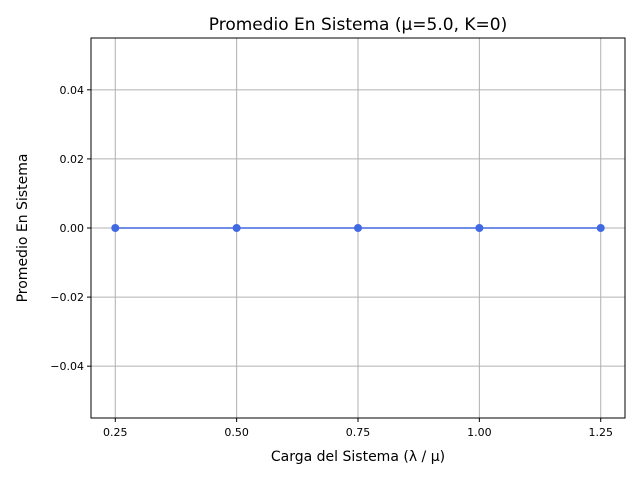 This screenshot has height=480, width=640. Describe the element at coordinates (479, 432) in the screenshot. I see `x-tick-label: 1.00` at that location.